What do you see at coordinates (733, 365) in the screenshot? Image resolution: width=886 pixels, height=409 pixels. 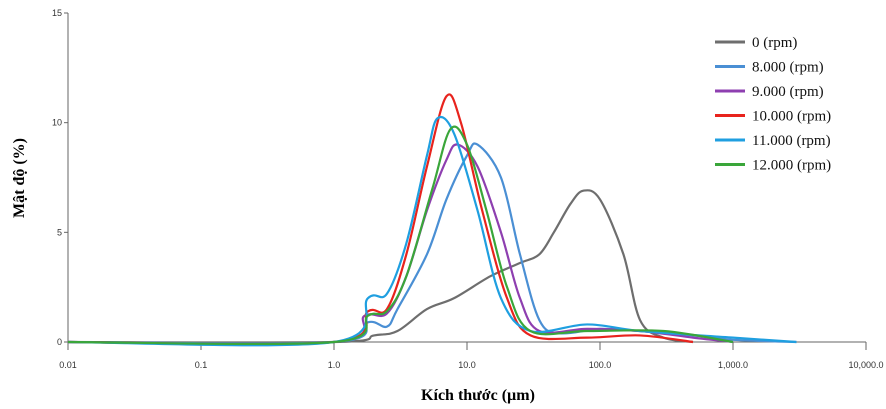 I see `x-tick-label: 1,000.0` at bounding box center [733, 365].